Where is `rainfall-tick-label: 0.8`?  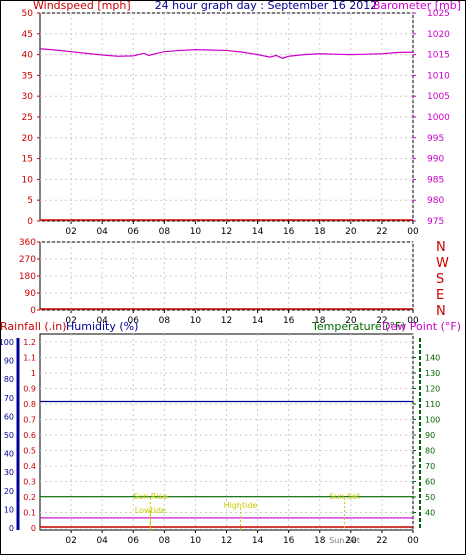 rainfall-tick-label: 0.8 is located at coordinates (29, 404).